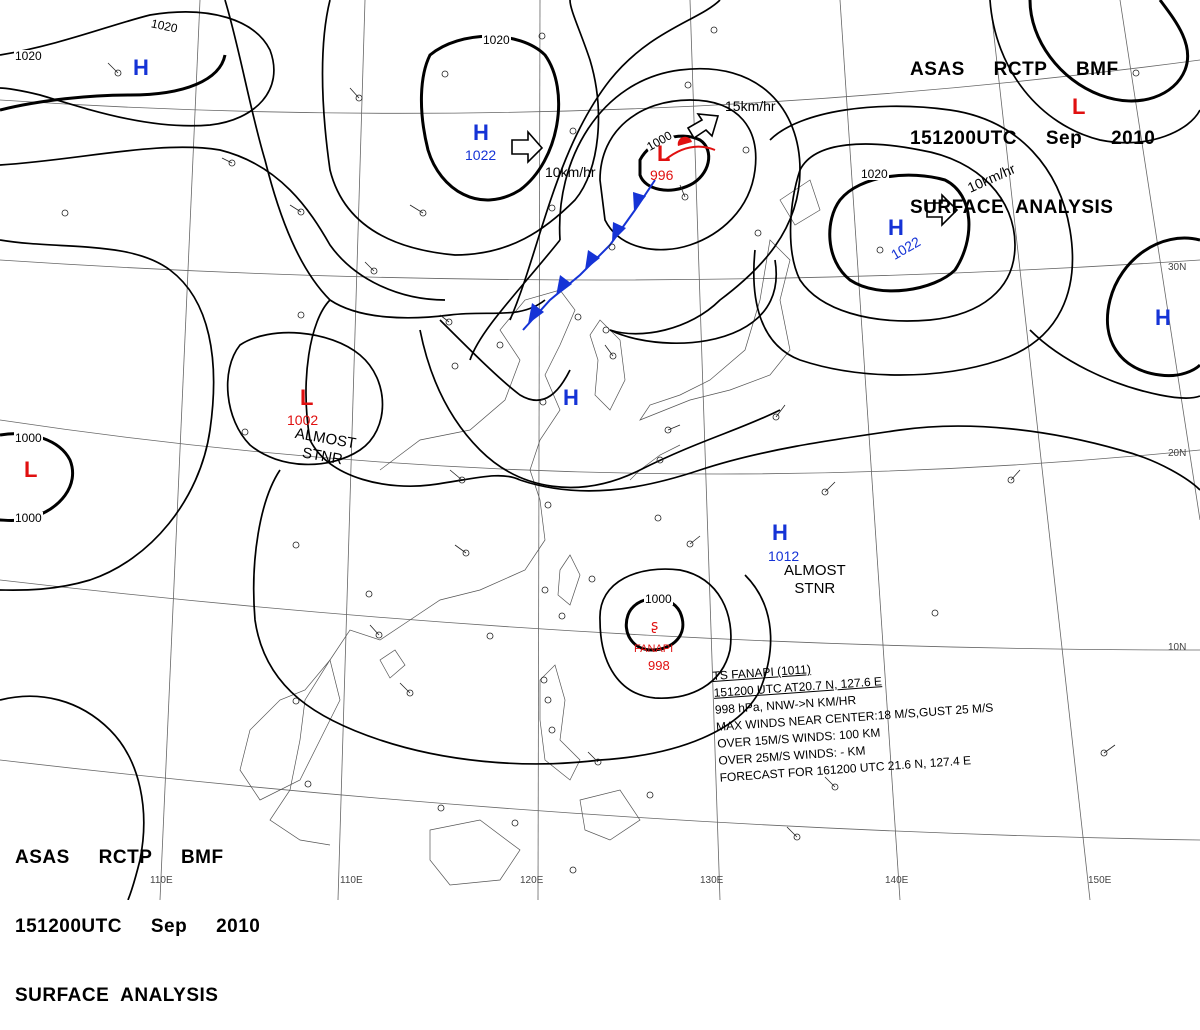 This screenshot has width=1200, height=1030. What do you see at coordinates (690, 153) in the screenshot?
I see `warm-front-line` at bounding box center [690, 153].